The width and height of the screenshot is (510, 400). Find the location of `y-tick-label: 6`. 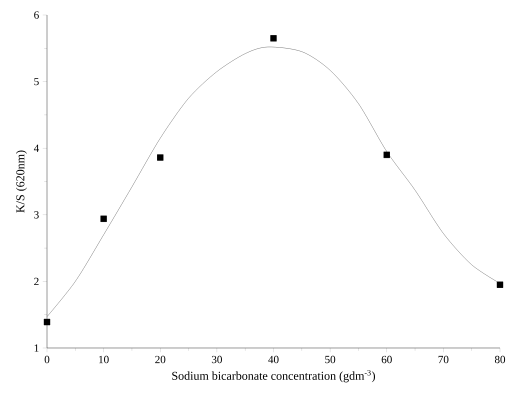

y-tick-label: 6 is located at coordinates (36, 15).